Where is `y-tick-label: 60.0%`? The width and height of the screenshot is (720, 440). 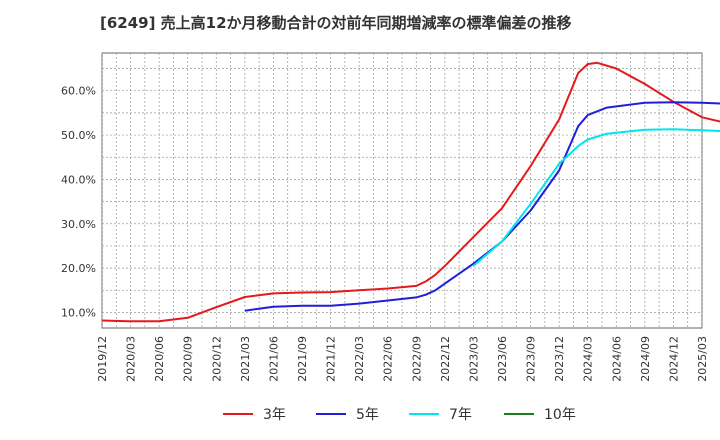
y-tick-label: 60.0% is located at coordinates (78, 91).